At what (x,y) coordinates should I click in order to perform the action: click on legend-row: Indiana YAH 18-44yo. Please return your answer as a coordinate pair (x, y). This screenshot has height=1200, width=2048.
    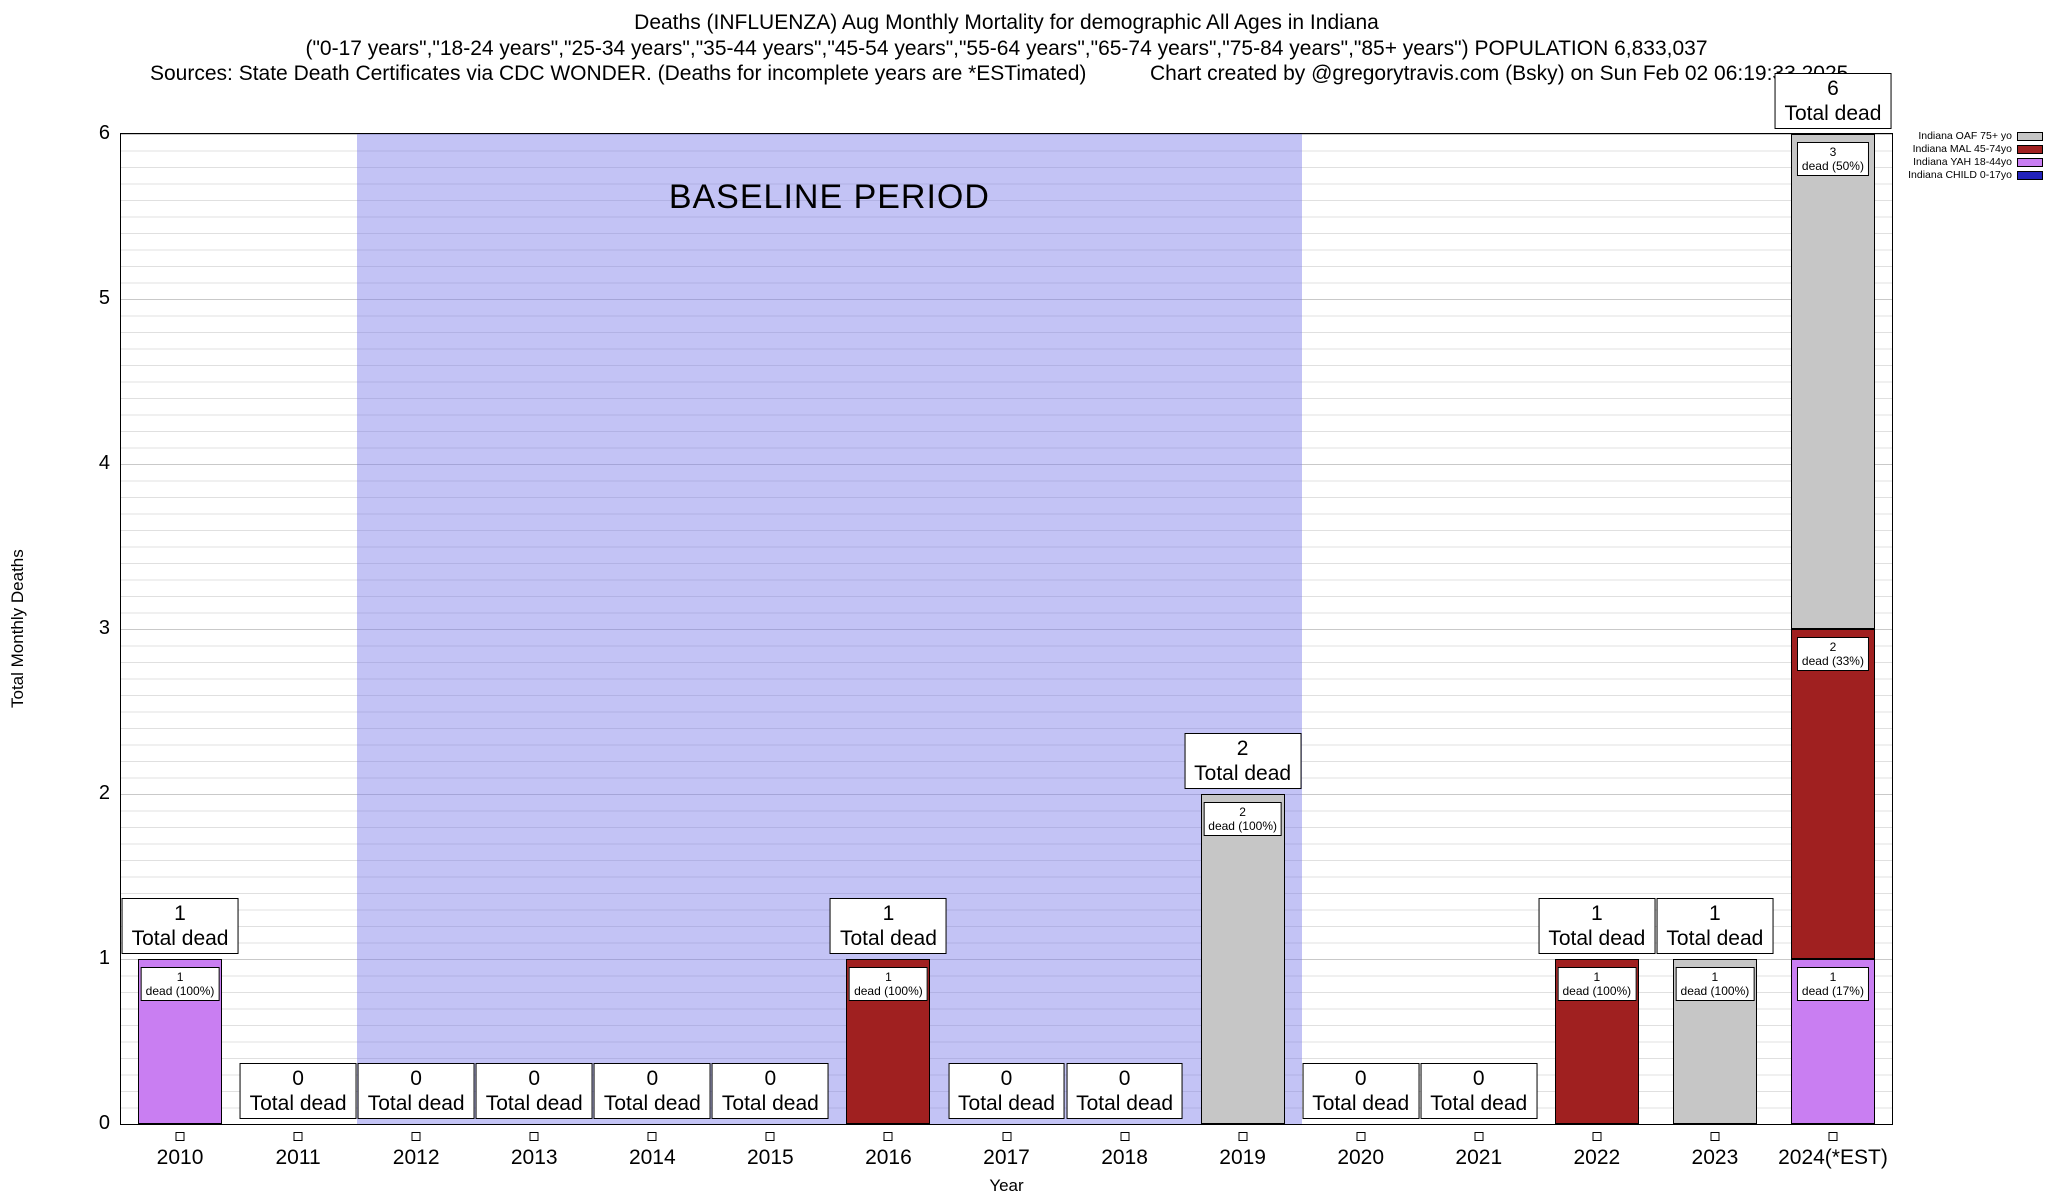
    Looking at the image, I should click on (1975, 162).